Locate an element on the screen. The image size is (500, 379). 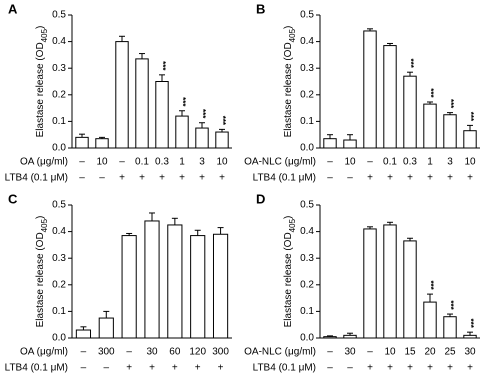
row-value: 60 is located at coordinates (175, 352).